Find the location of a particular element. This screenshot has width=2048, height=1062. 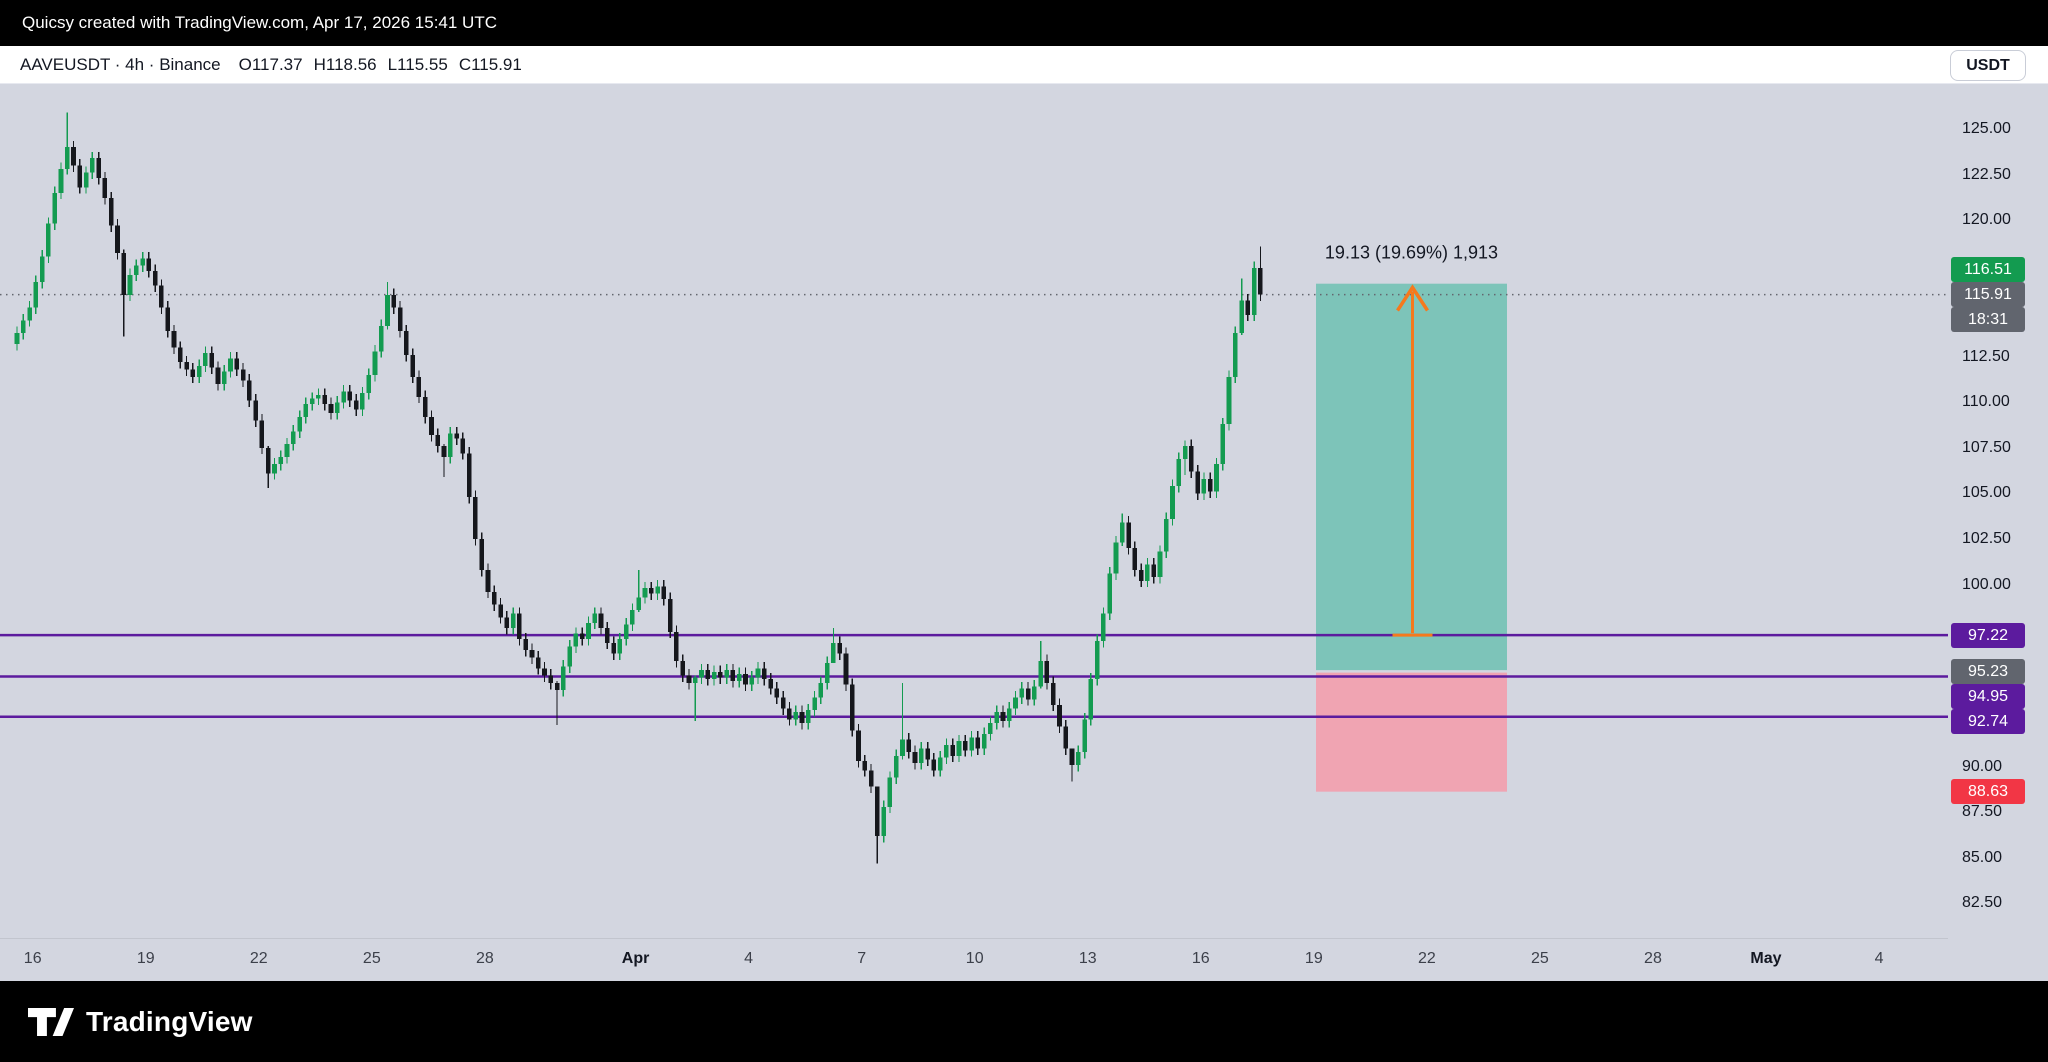

ohlc-high: H118.56 is located at coordinates (345, 64).